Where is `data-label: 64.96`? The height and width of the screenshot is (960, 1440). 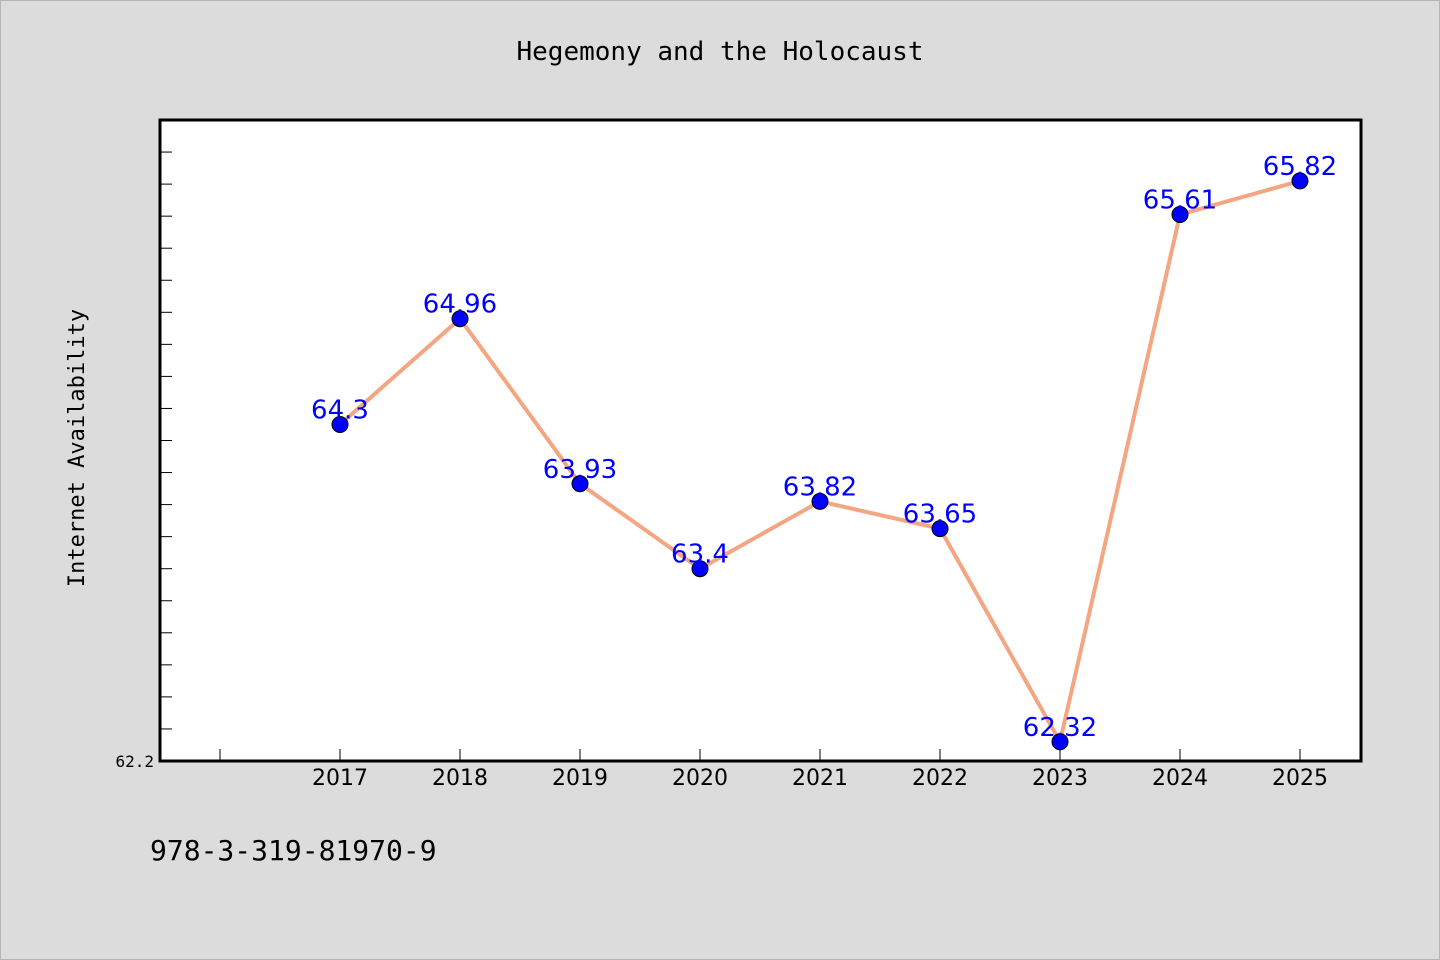 data-label: 64.96 is located at coordinates (460, 305).